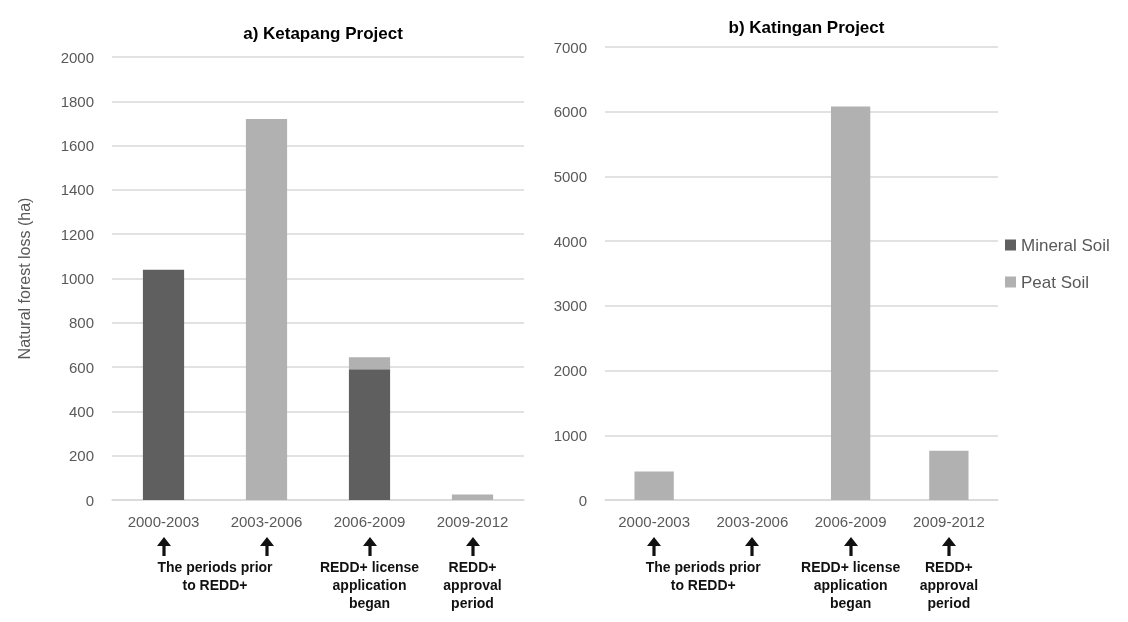 This screenshot has width=1128, height=622. What do you see at coordinates (1055, 282) in the screenshot?
I see `legend-label: Peat Soil` at bounding box center [1055, 282].